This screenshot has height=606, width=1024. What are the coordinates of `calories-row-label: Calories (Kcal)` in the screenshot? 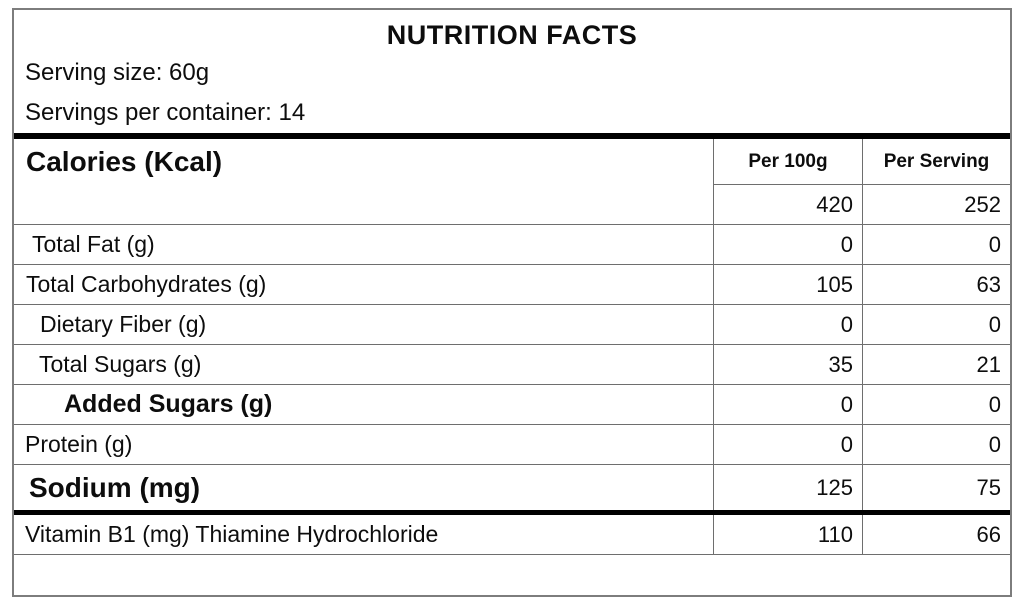 It's located at (124, 161).